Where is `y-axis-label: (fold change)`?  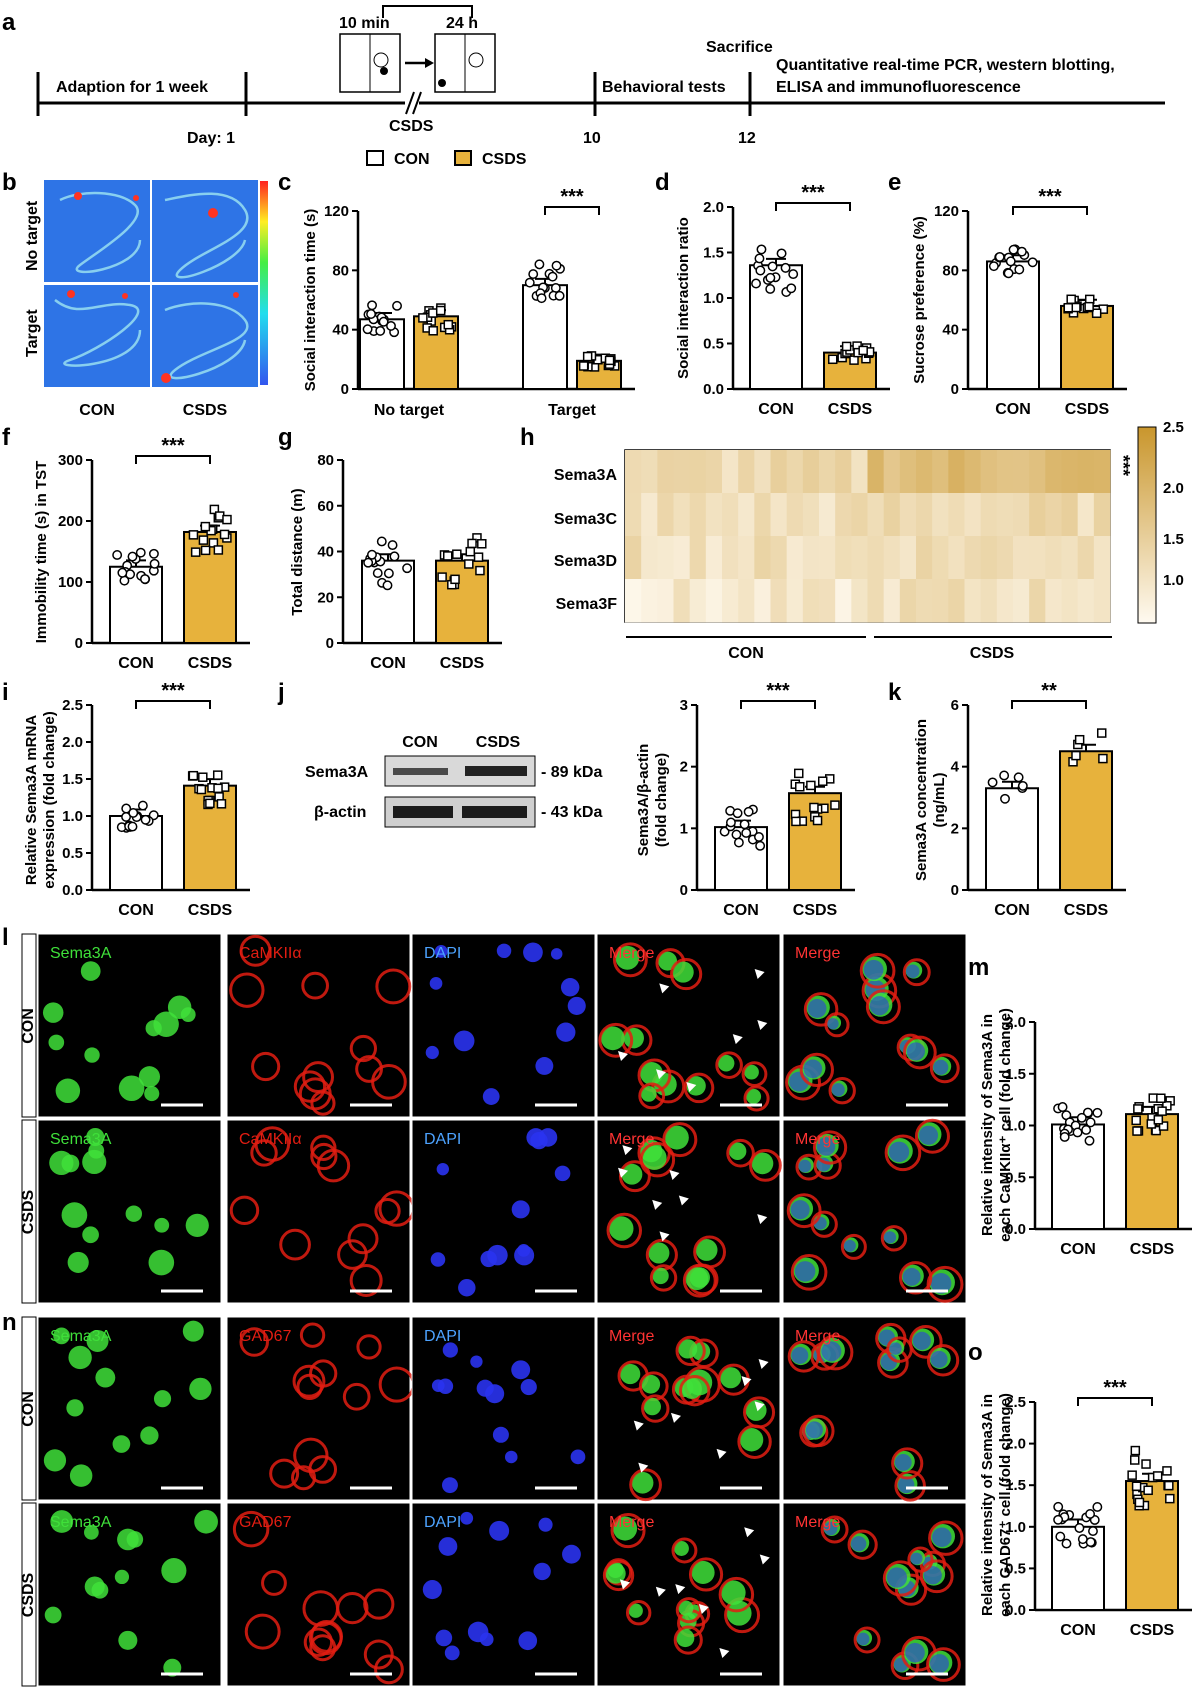 y-axis-label: (fold change) is located at coordinates (661, 800).